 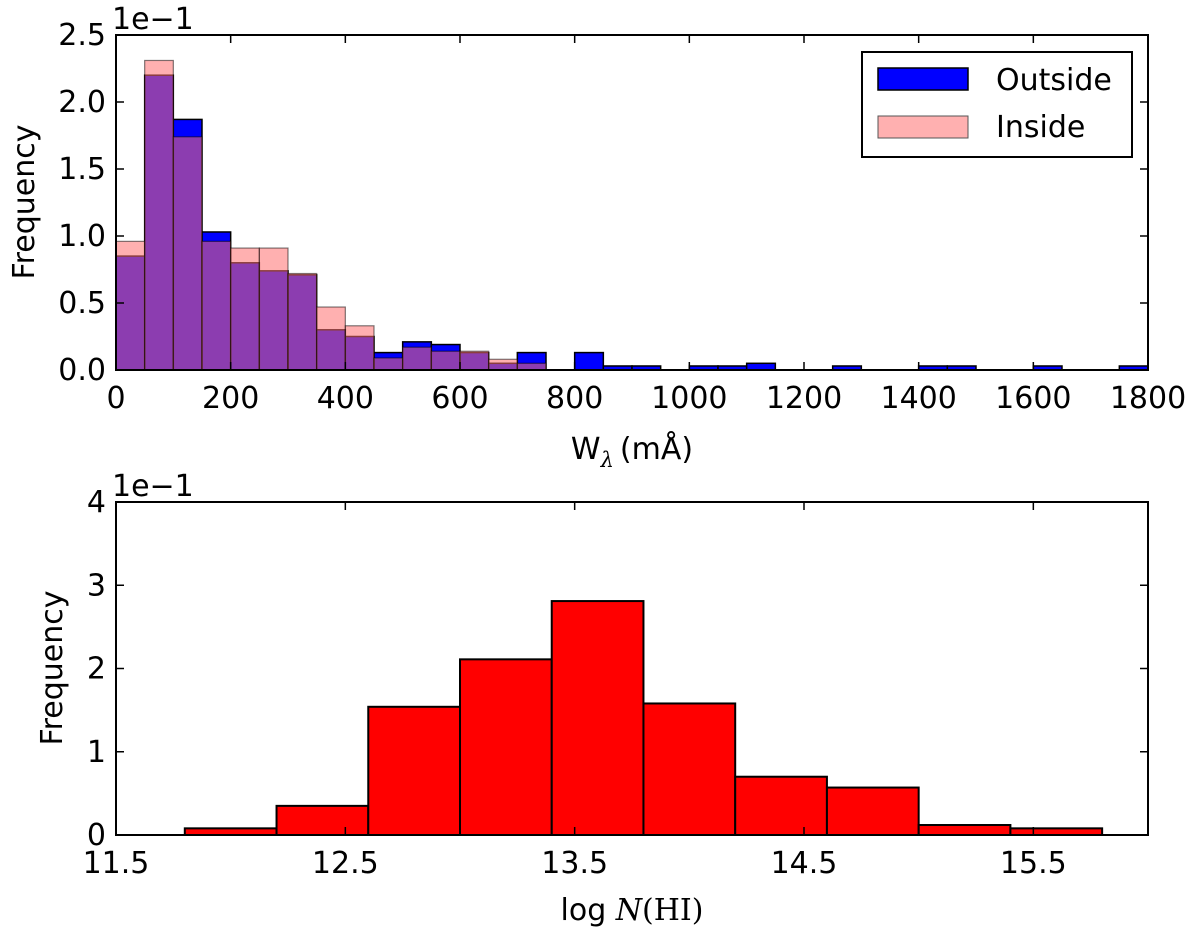 What do you see at coordinates (230, 398) in the screenshot?
I see `top-x-tick-label: 200` at bounding box center [230, 398].